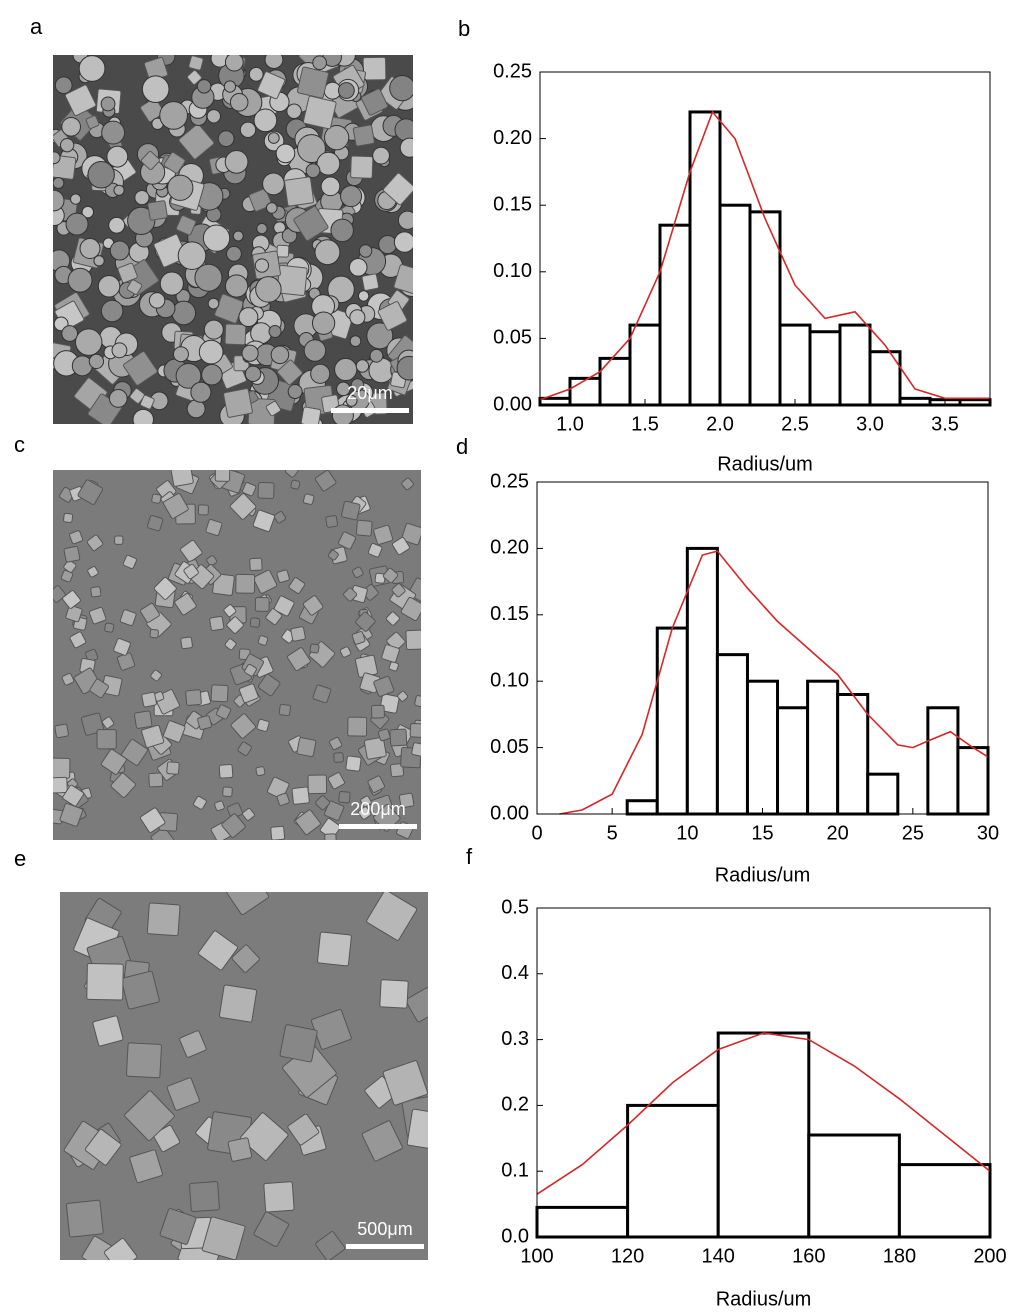 The width and height of the screenshot is (1014, 1316). What do you see at coordinates (899, 1256) in the screenshot?
I see `x-tick-label: 180` at bounding box center [899, 1256].